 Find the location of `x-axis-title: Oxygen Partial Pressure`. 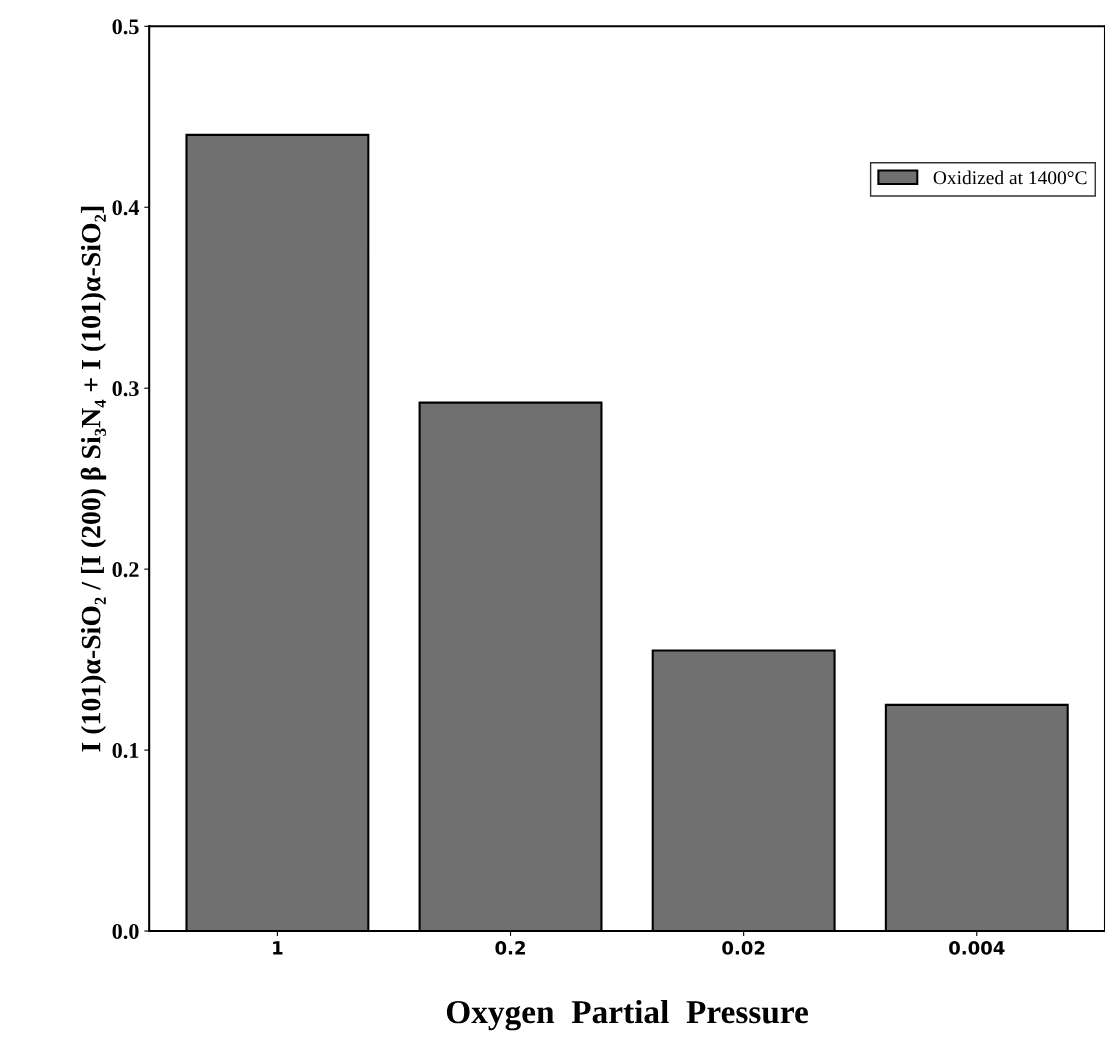

x-axis-title: Oxygen Partial Pressure is located at coordinates (627, 1015).